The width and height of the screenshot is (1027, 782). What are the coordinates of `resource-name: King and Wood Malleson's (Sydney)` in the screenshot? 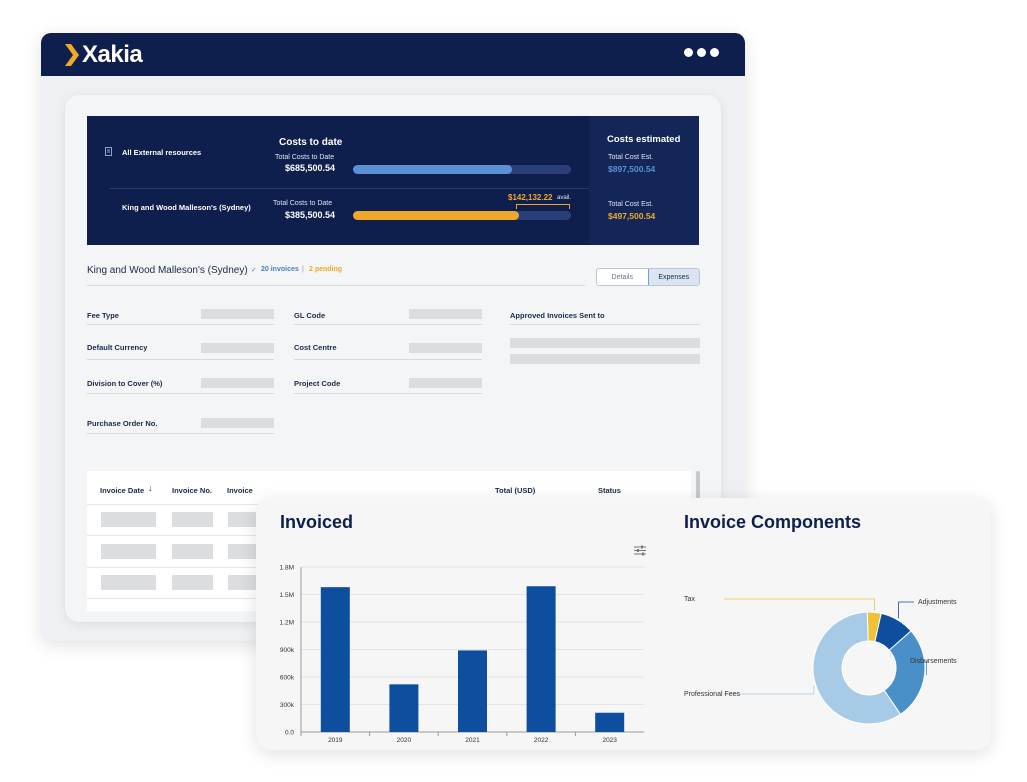 It's located at (186, 207).